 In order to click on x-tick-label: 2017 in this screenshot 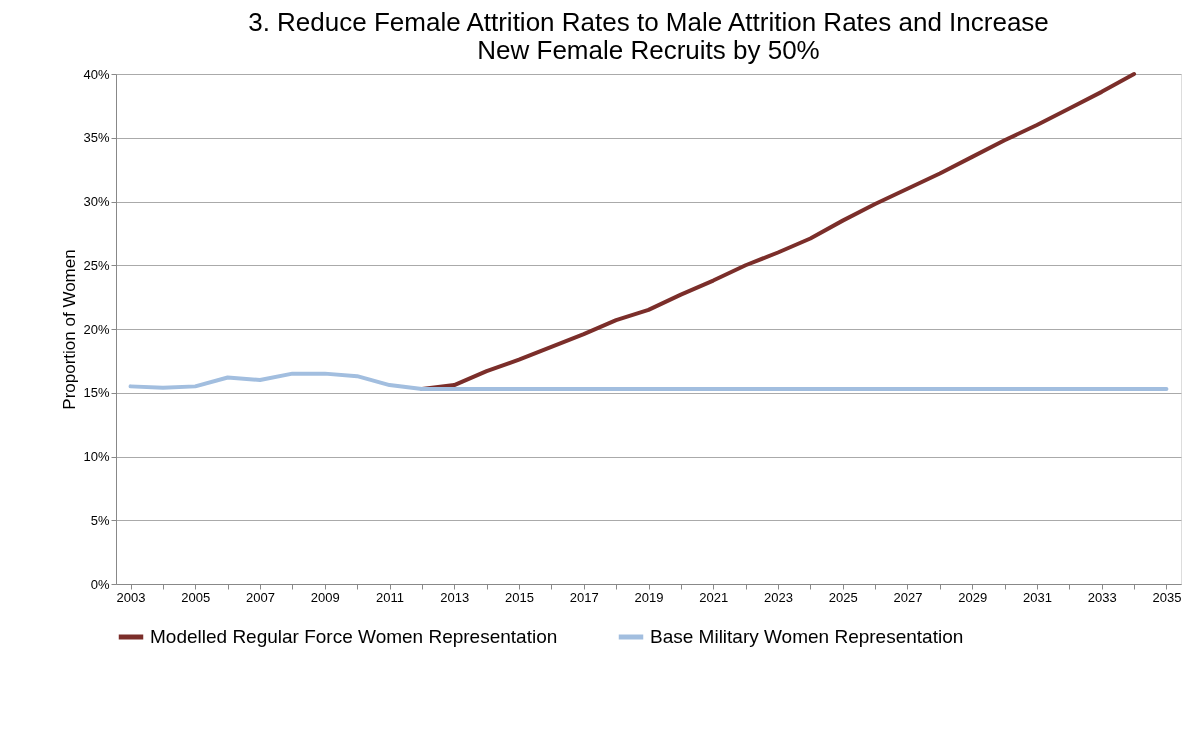, I will do `click(584, 597)`.